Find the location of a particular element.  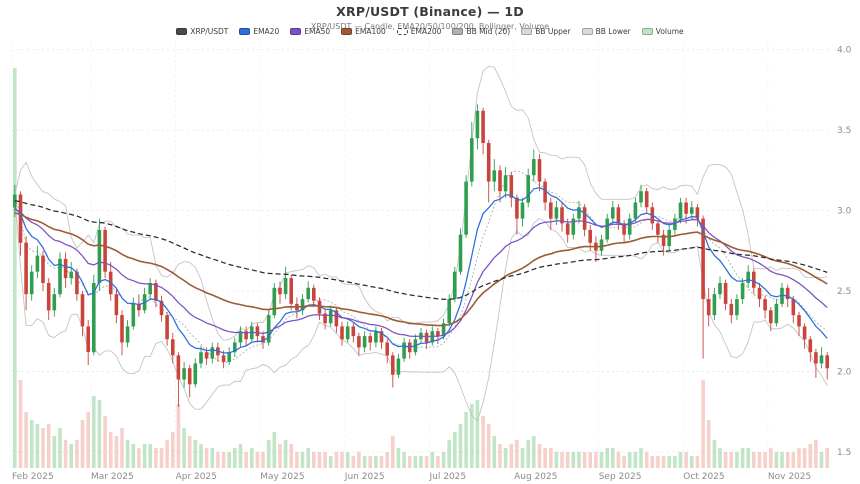

x-axis-month-label: Mar 2025 is located at coordinates (112, 477).